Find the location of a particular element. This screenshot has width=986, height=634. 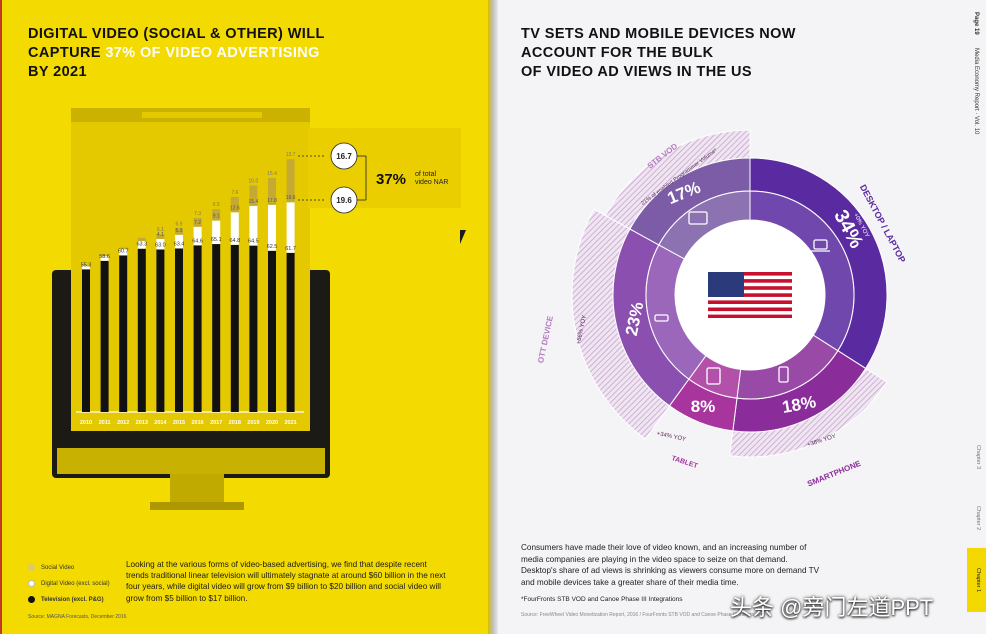

label-digital-2015: 5.3 is located at coordinates (179, 231).